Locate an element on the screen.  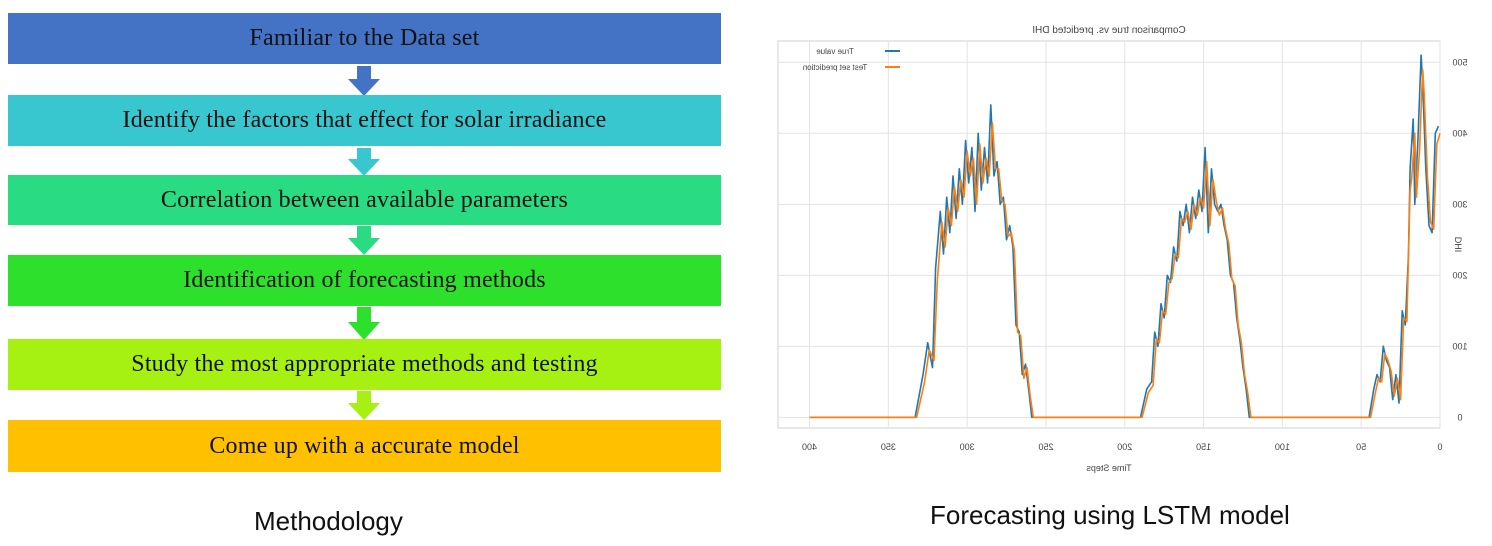
x-tick-label: 0 is located at coordinates (1439, 447).